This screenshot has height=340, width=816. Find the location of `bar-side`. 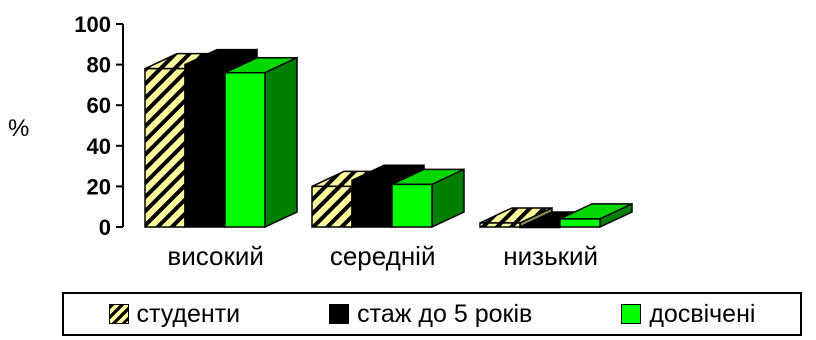

bar-side is located at coordinates (281, 142).